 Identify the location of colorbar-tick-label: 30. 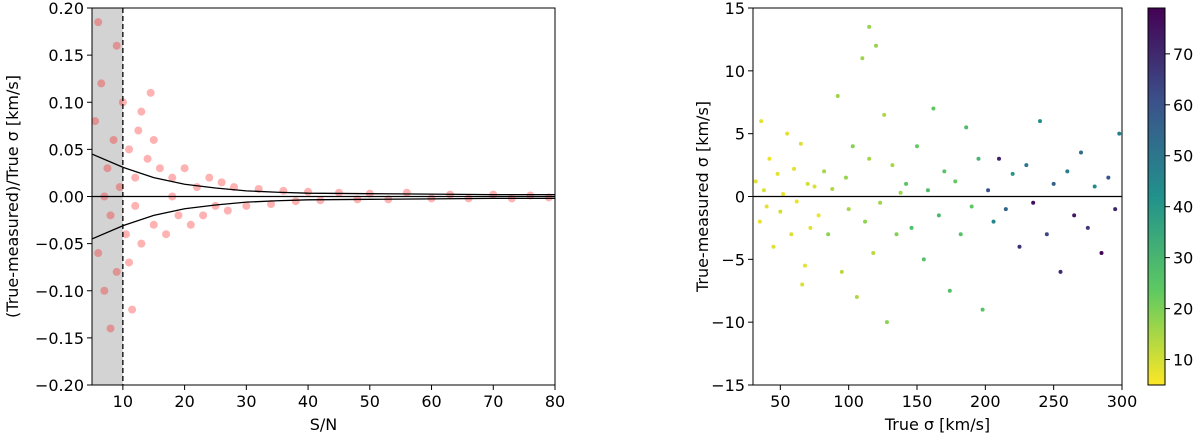
(1183, 258).